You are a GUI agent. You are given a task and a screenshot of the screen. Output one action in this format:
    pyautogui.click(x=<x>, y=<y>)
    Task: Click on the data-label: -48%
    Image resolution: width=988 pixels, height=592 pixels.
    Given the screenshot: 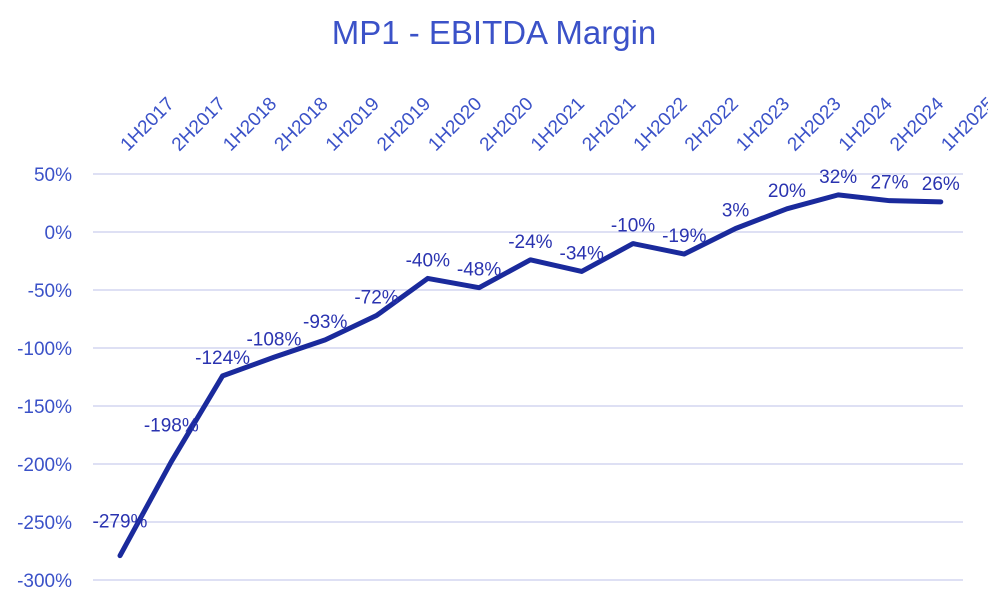 What is the action you would take?
    pyautogui.click(x=479, y=270)
    